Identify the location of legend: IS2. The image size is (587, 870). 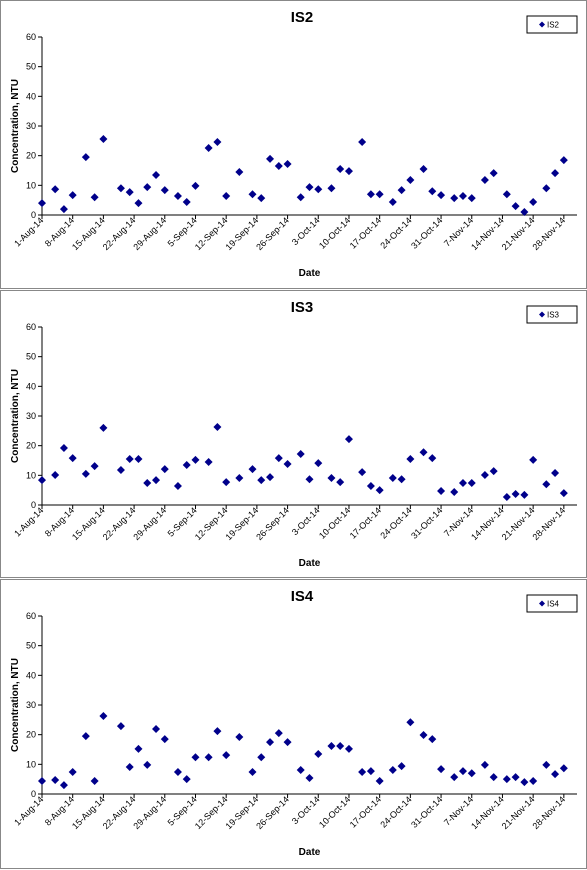
(552, 24).